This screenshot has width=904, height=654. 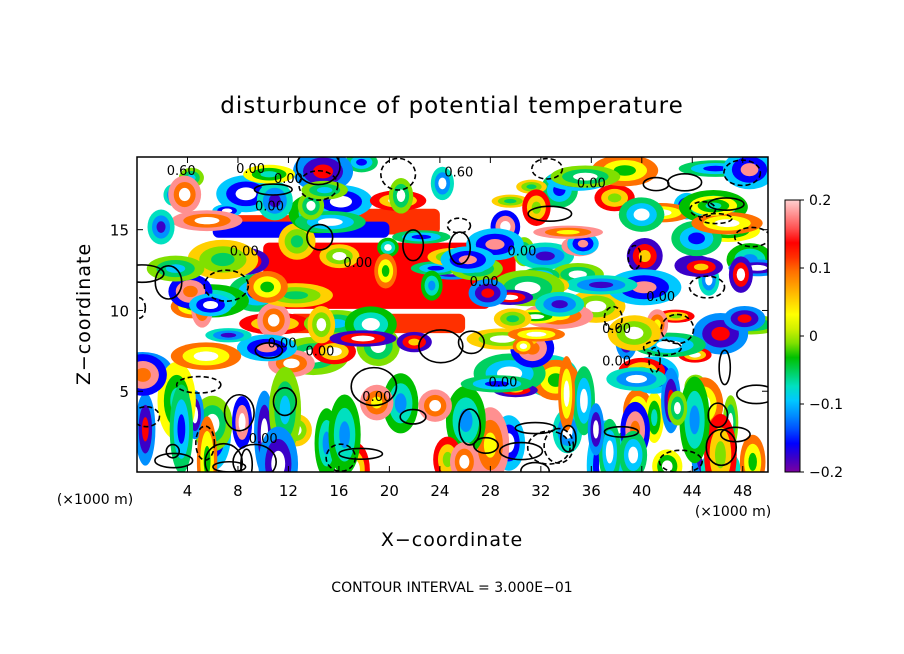 What do you see at coordinates (188, 491) in the screenshot?
I see `x-tick-label: 4` at bounding box center [188, 491].